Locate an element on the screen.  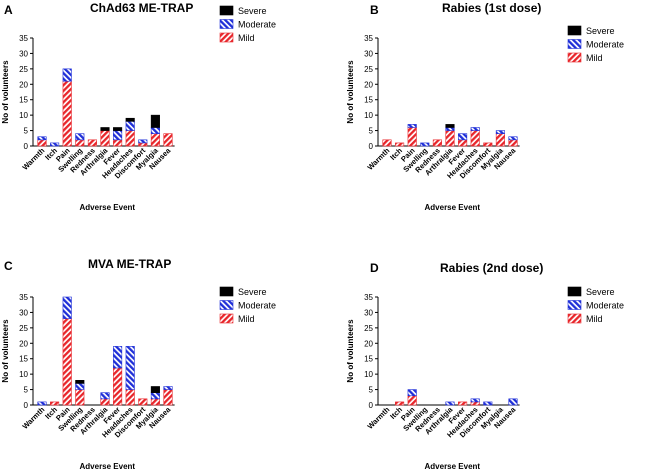
y-tick-label: 5 is located at coordinates (371, 131).